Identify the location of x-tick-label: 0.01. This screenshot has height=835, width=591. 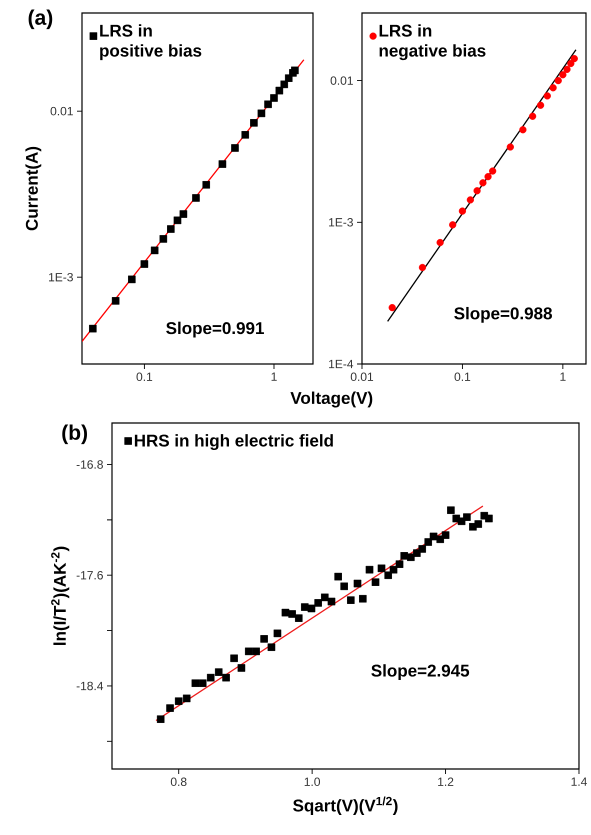
(362, 377).